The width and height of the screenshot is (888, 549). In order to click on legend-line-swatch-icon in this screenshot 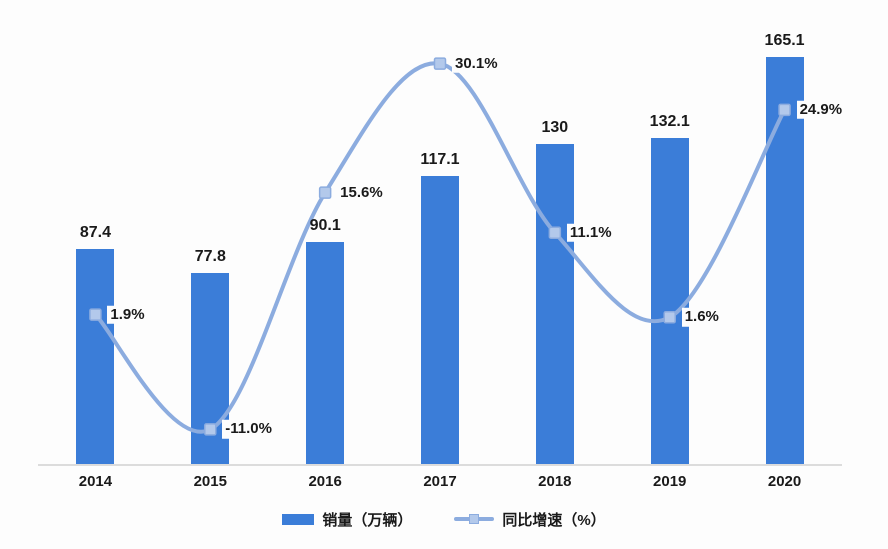, I will do `click(474, 519)`.